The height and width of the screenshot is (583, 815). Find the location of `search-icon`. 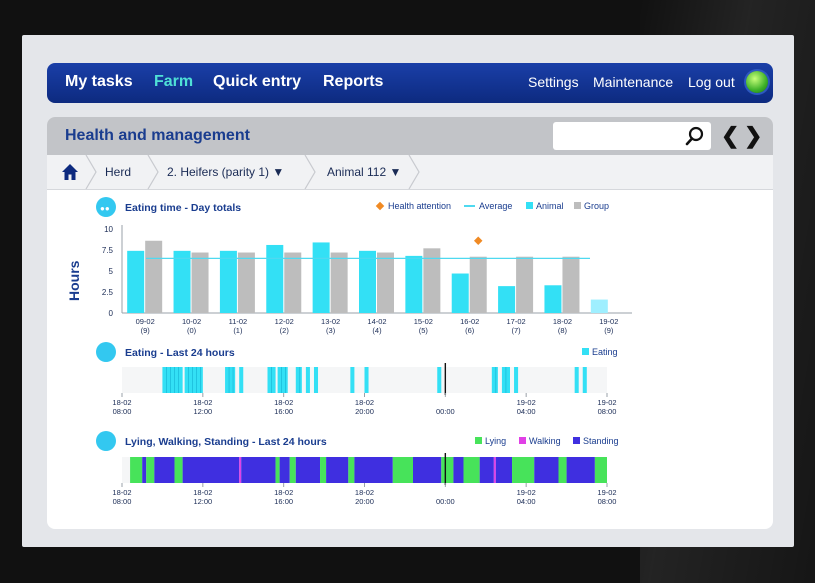

search-icon is located at coordinates (695, 136).